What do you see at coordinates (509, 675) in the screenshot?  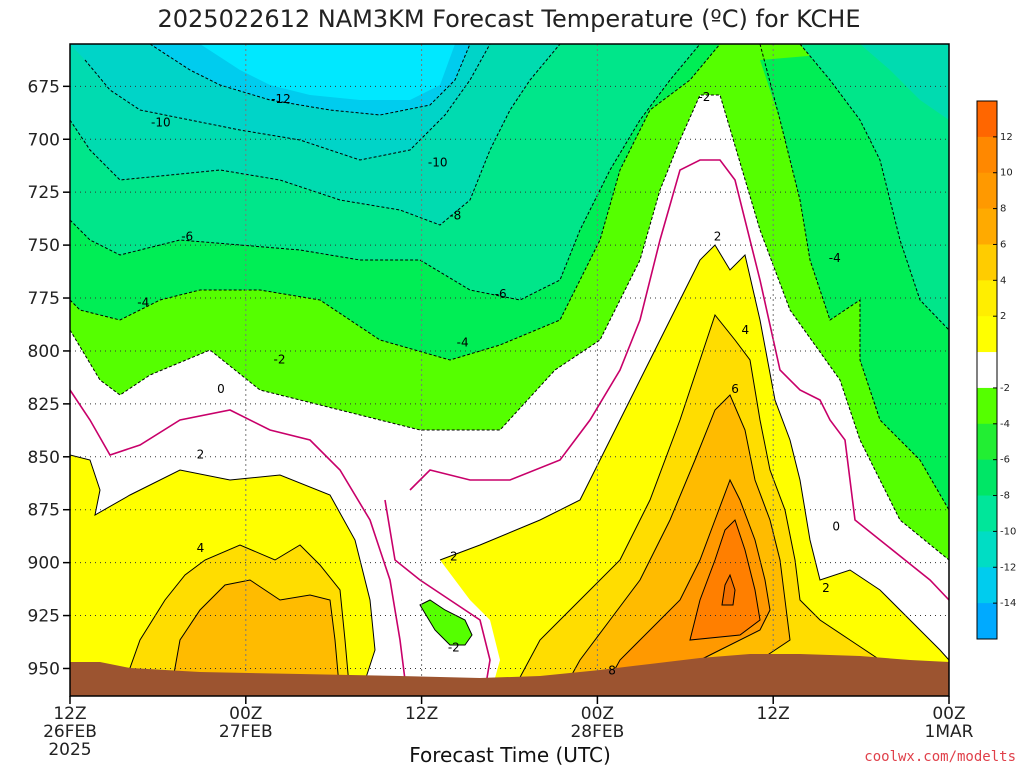 I see `terrain` at bounding box center [509, 675].